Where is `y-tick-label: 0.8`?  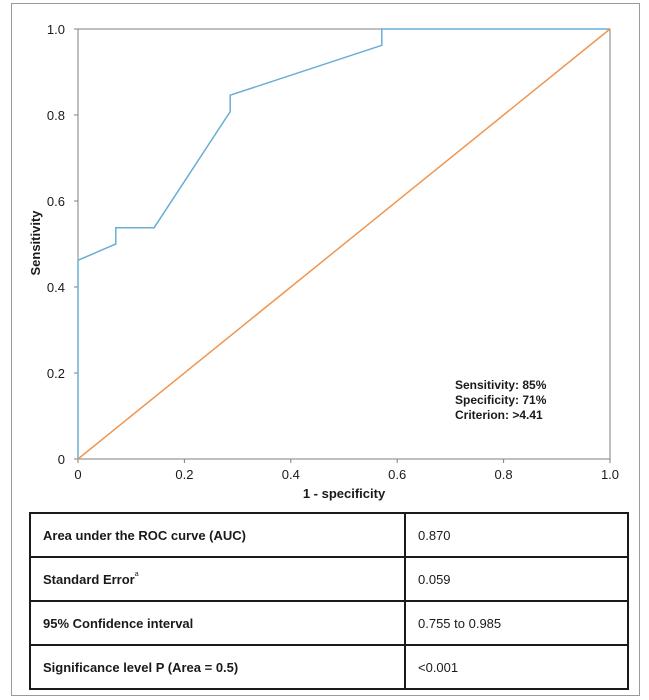 y-tick-label: 0.8 is located at coordinates (56, 115).